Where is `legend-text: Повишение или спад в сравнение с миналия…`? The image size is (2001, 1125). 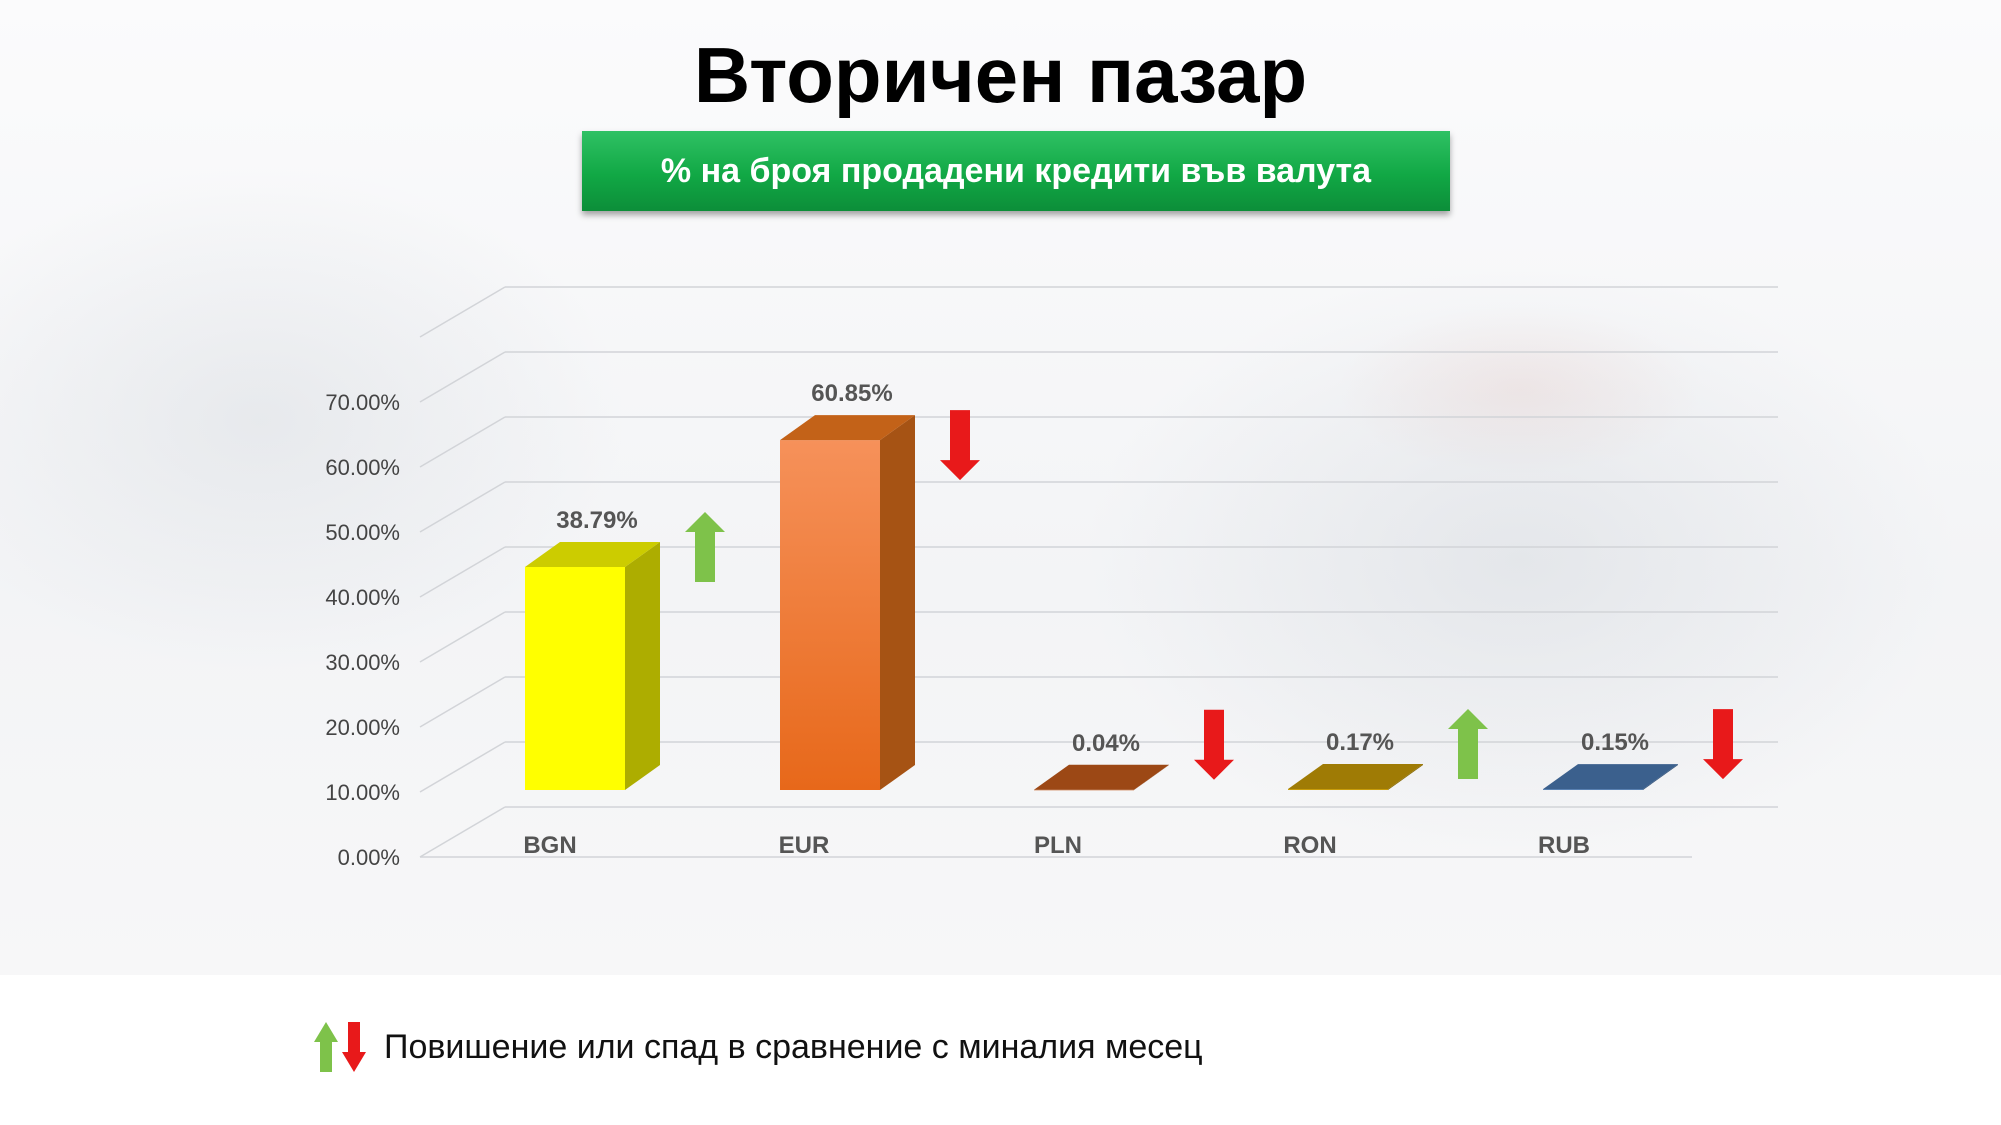
legend-text: Повишение или спад в сравнение с миналия… is located at coordinates (793, 1046).